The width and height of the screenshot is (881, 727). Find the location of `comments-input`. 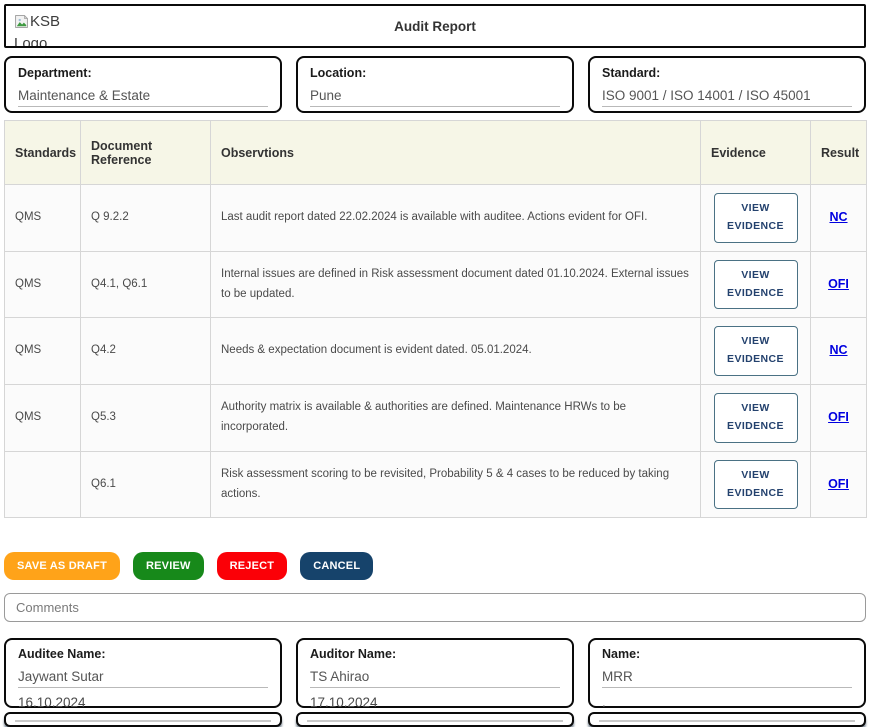

comments-input is located at coordinates (435, 608).